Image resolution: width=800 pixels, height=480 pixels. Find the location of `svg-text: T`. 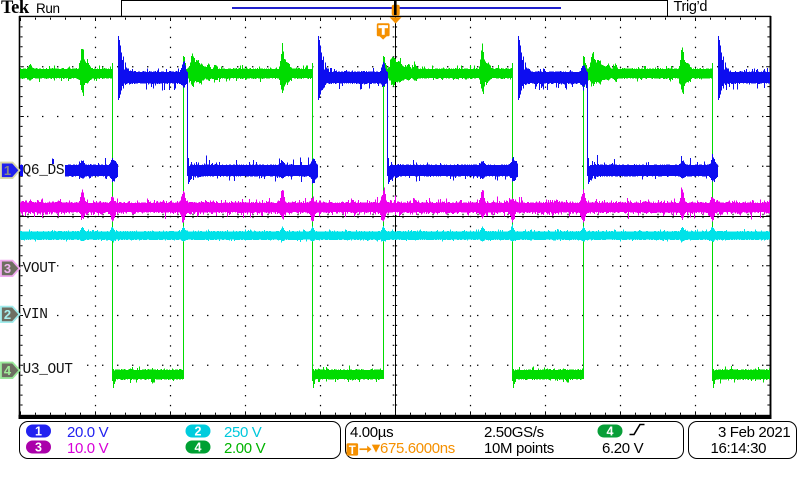

svg-text: T is located at coordinates (352, 451).